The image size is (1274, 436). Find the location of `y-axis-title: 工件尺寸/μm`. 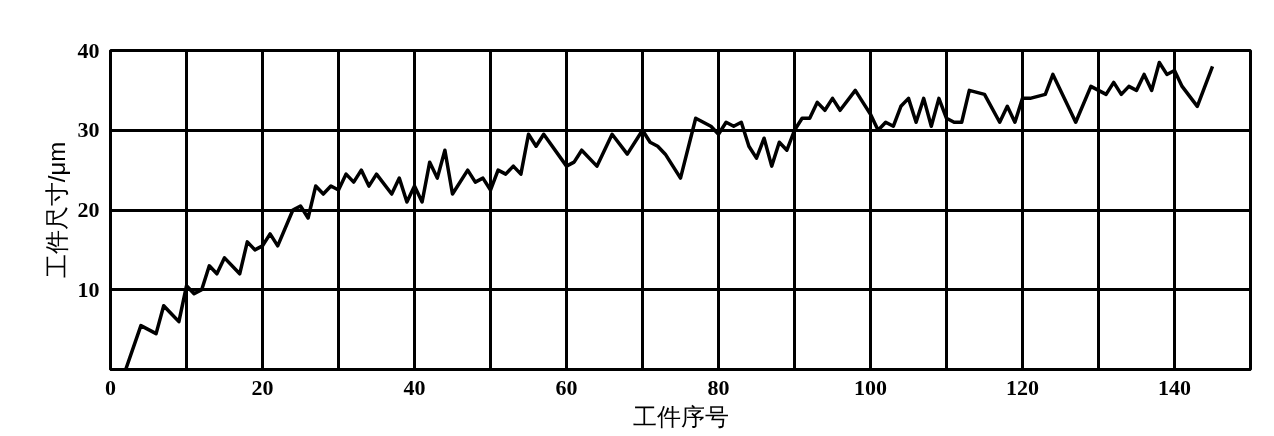

y-axis-title: 工件尺寸/μm is located at coordinates (56, 210).